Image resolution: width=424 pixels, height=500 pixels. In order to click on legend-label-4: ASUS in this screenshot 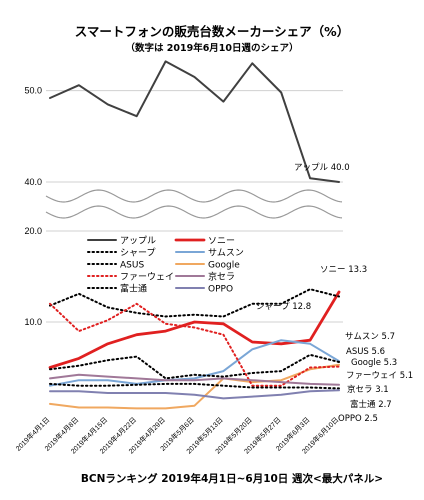, I will do `click(132, 266)`.